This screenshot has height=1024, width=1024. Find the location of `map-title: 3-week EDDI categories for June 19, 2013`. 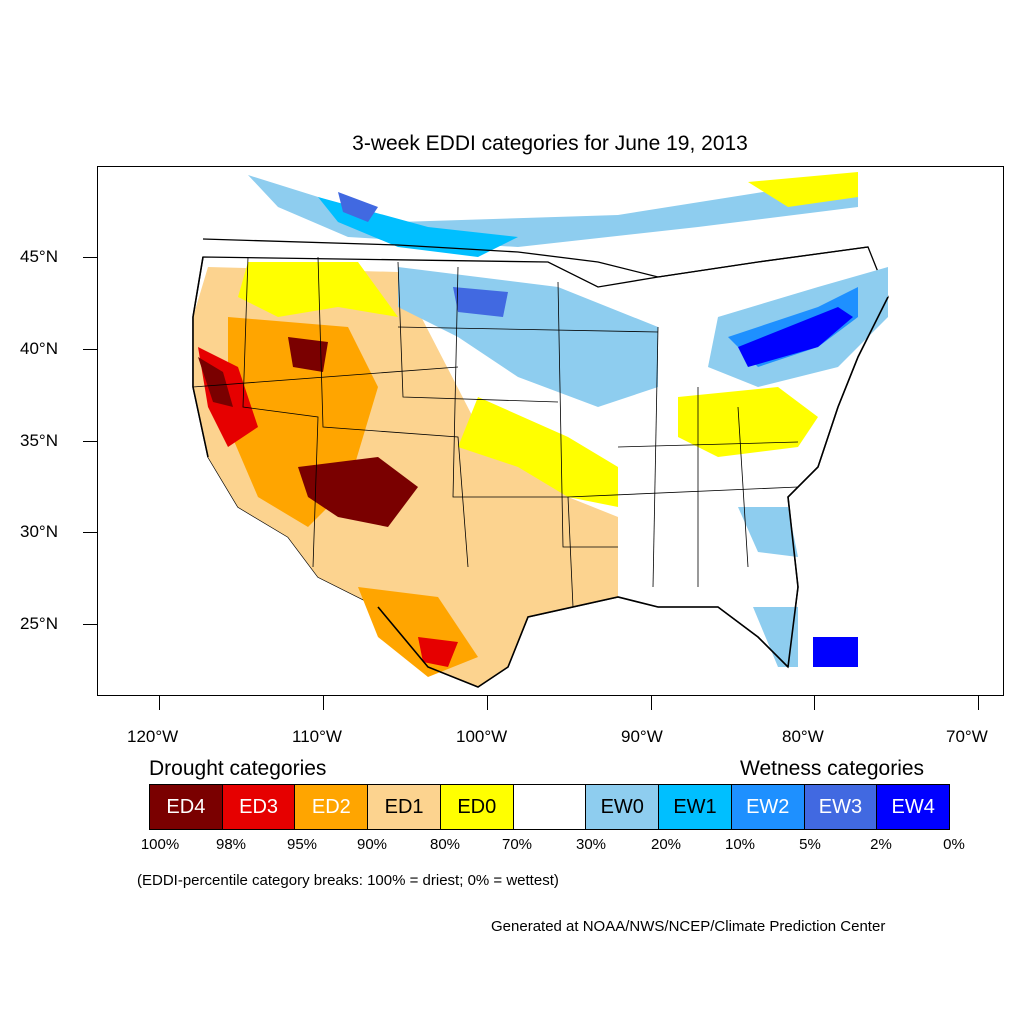

map-title: 3-week EDDI categories for June 19, 2013 is located at coordinates (550, 143).